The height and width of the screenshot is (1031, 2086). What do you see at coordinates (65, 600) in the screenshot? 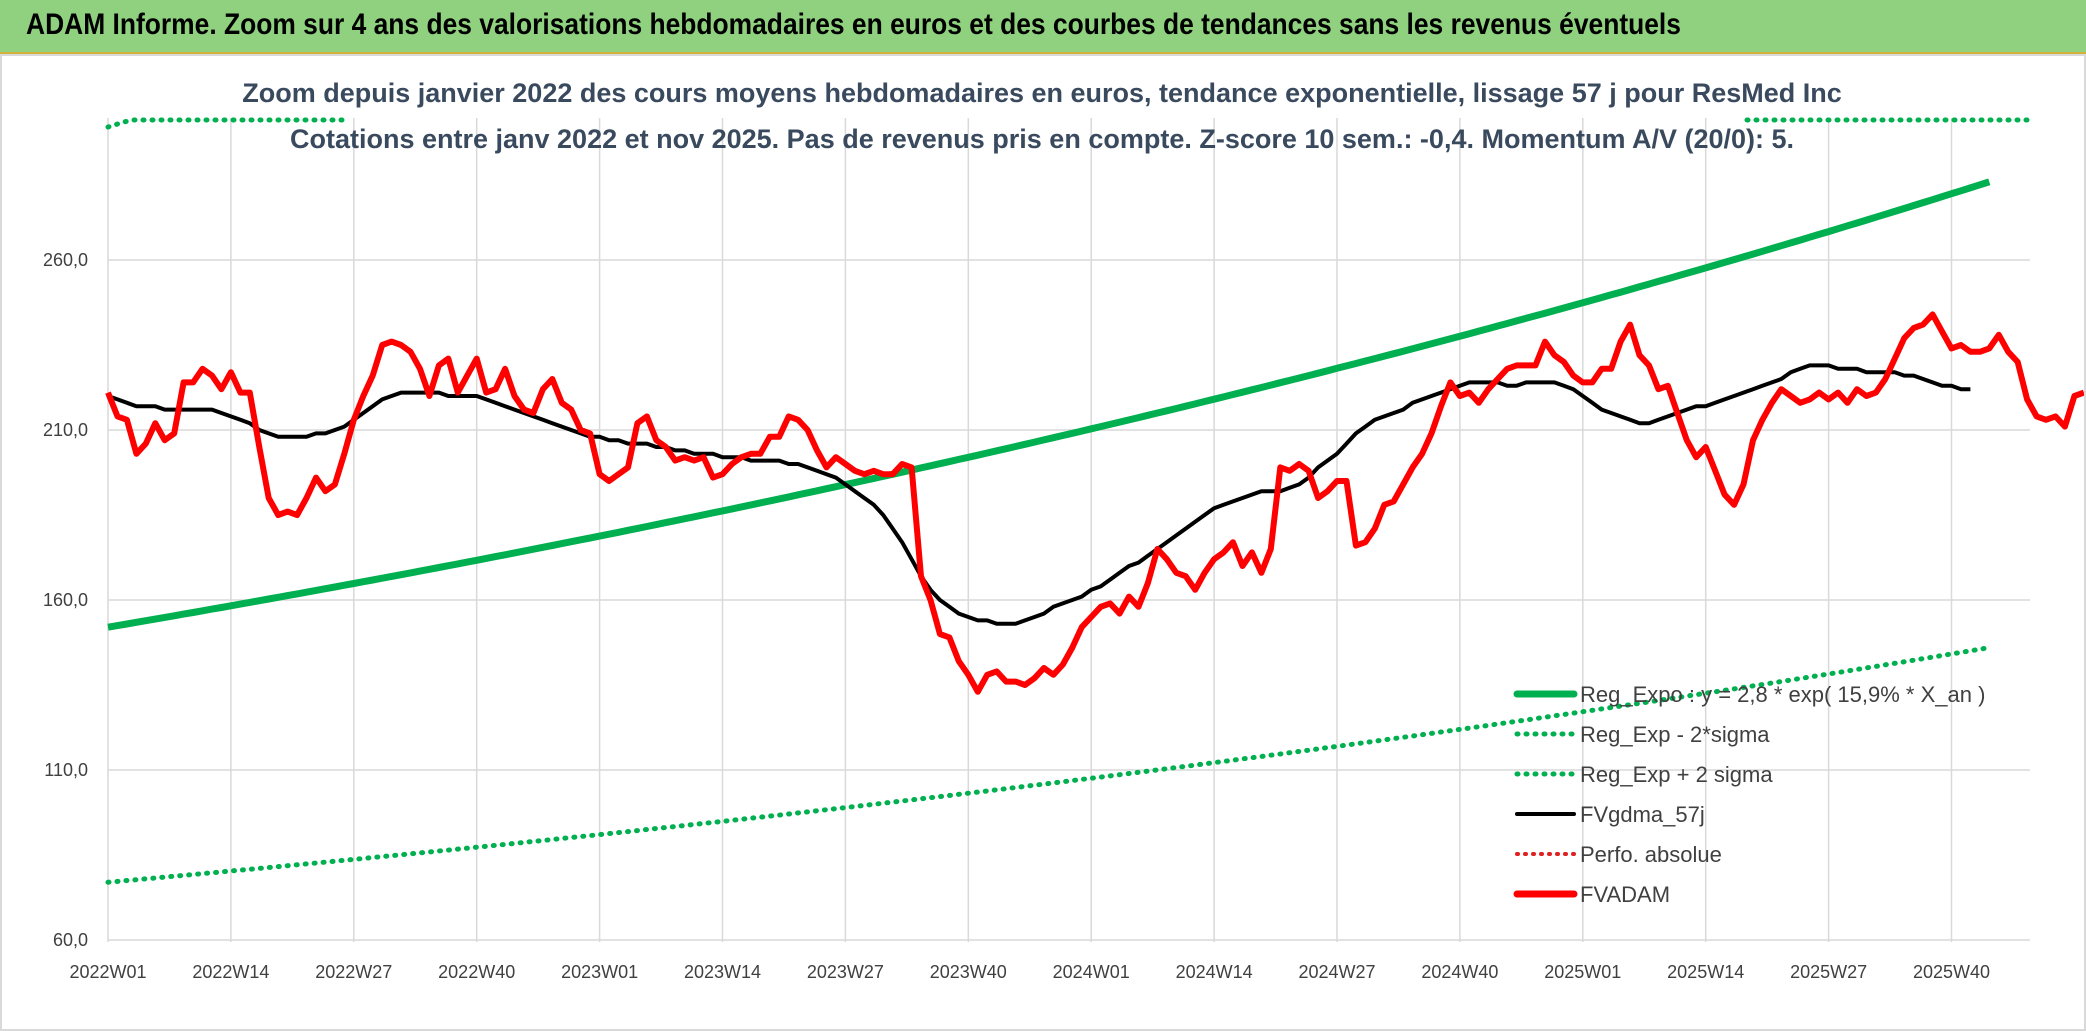
I see `y-tick-label: 160,0` at bounding box center [65, 600].